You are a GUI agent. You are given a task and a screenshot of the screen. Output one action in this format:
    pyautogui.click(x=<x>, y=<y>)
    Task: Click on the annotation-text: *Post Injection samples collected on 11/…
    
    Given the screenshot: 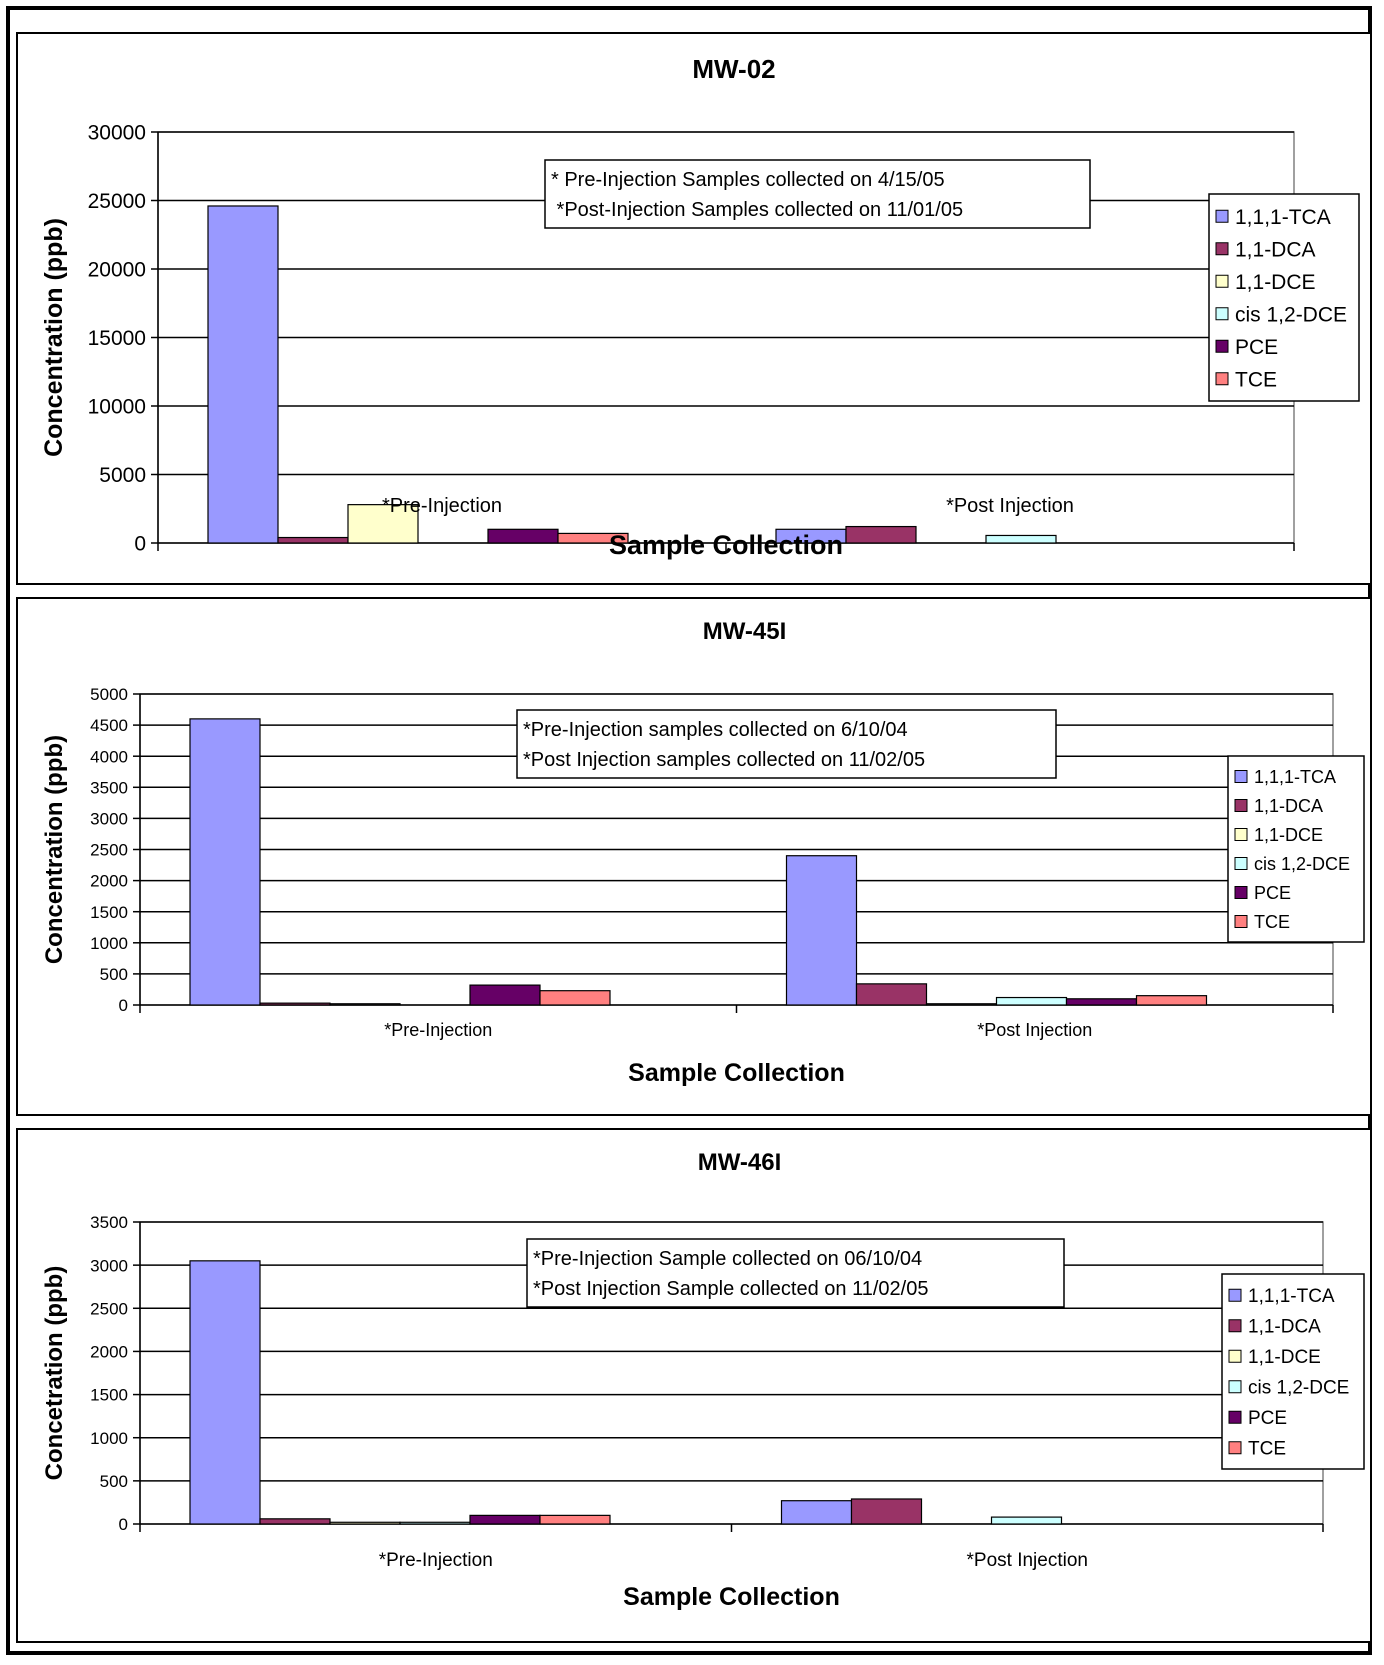 What is the action you would take?
    pyautogui.click(x=724, y=760)
    